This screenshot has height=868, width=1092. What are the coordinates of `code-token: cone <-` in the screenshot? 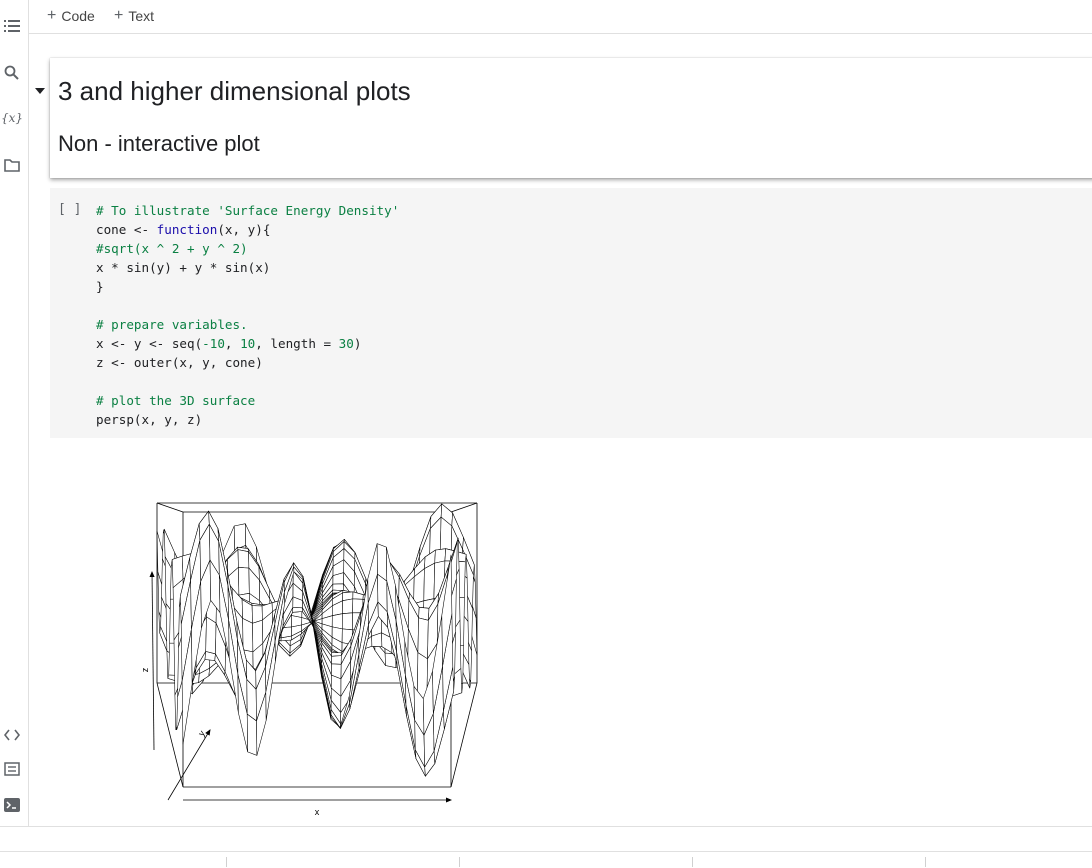 It's located at (126, 229).